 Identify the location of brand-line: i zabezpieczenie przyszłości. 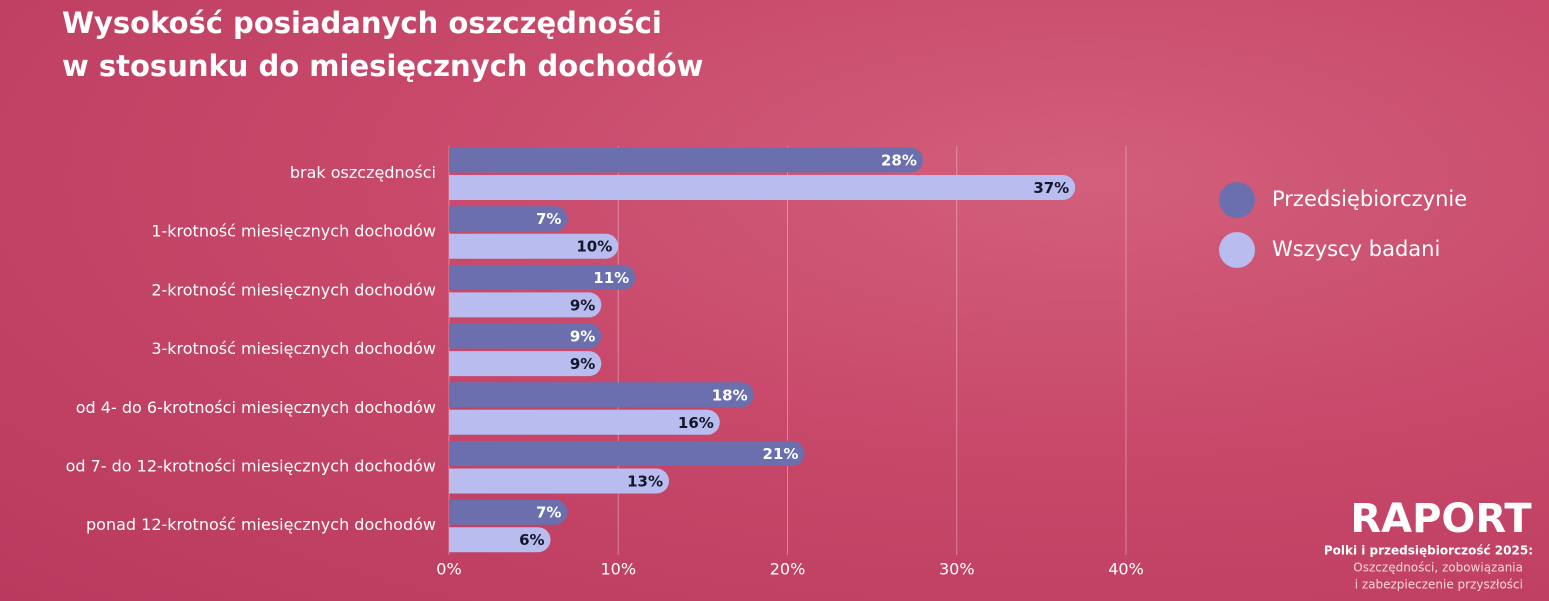
(1439, 585).